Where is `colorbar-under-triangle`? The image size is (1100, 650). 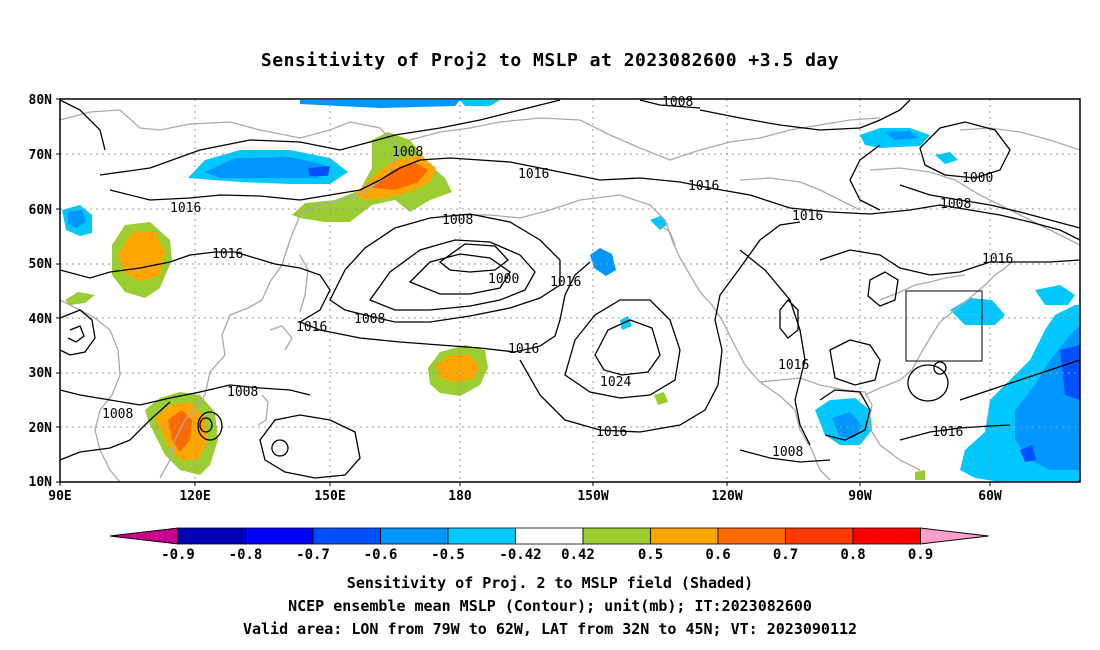 colorbar-under-triangle is located at coordinates (144, 536).